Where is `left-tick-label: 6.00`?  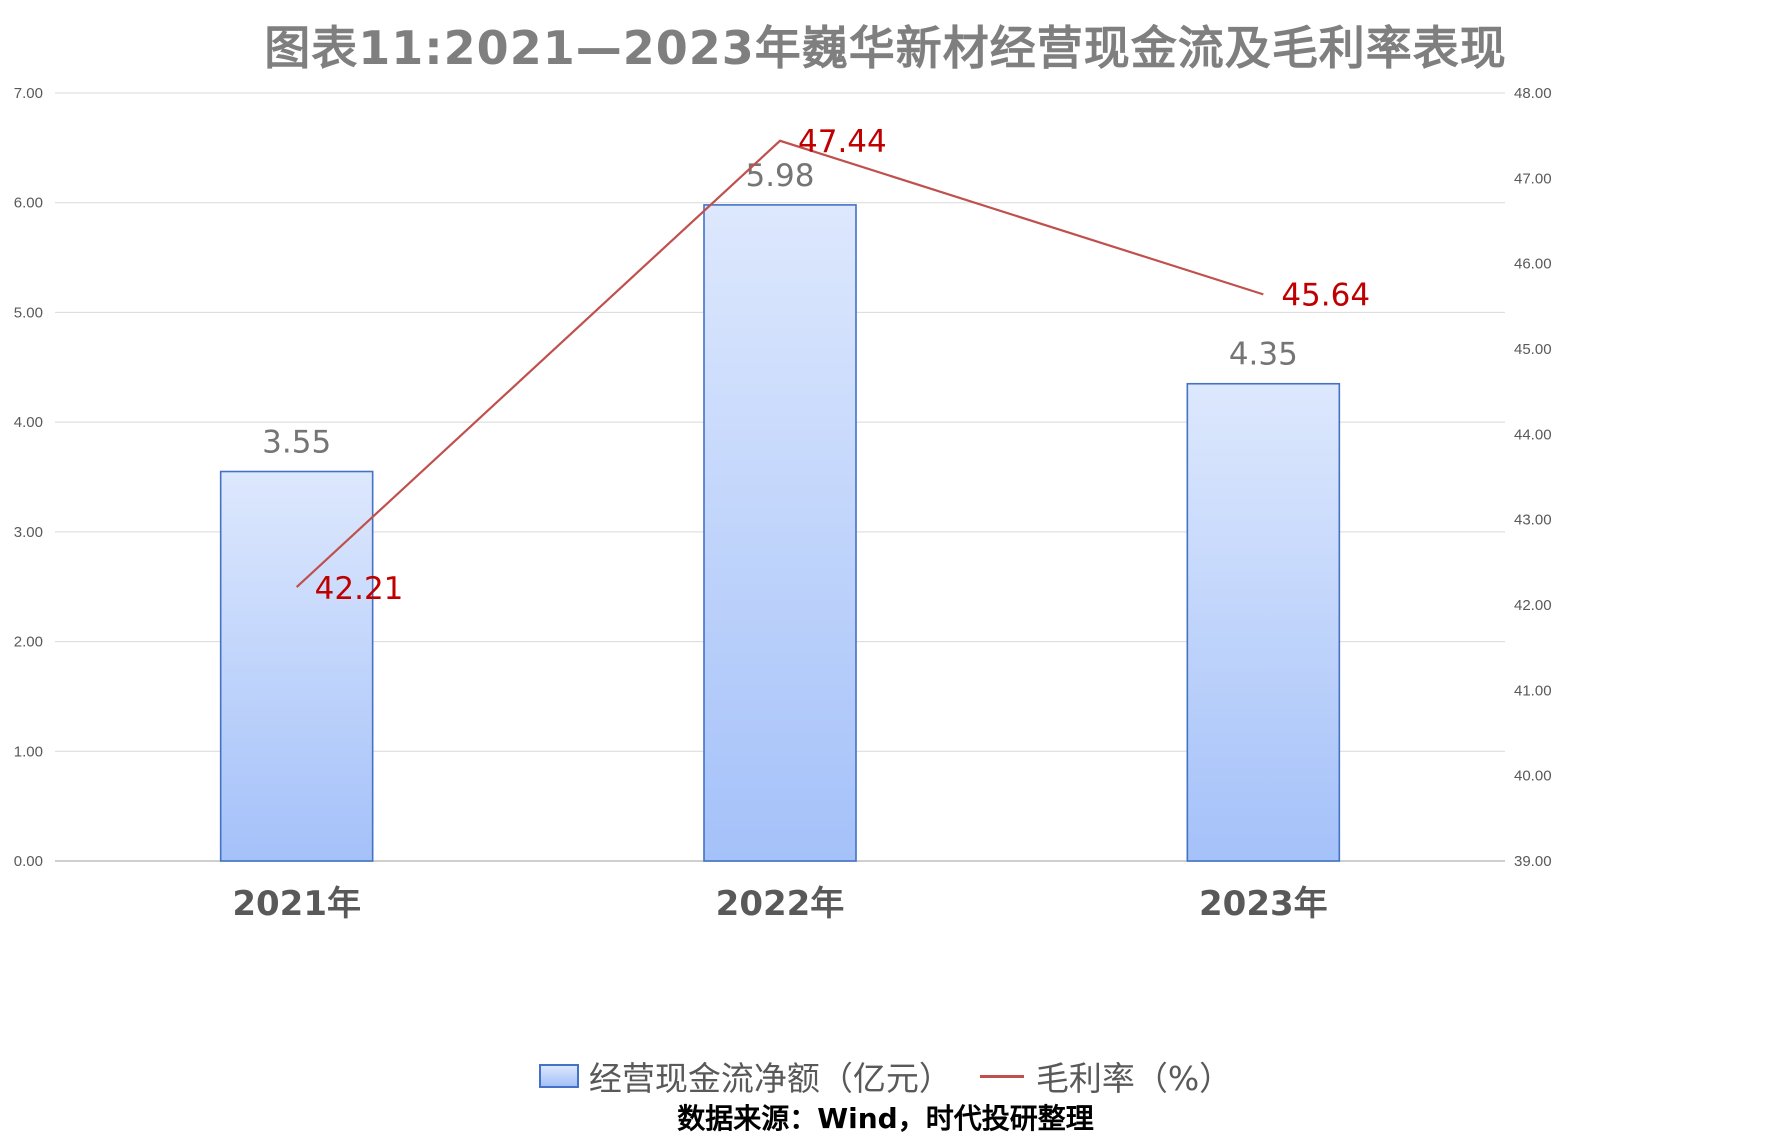 left-tick-label: 6.00 is located at coordinates (28, 203).